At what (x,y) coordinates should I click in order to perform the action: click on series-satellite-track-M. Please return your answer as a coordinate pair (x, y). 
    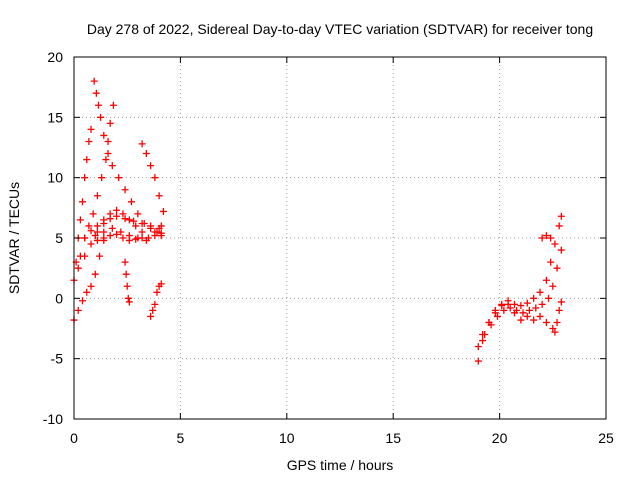
    Looking at the image, I should click on (519, 298).